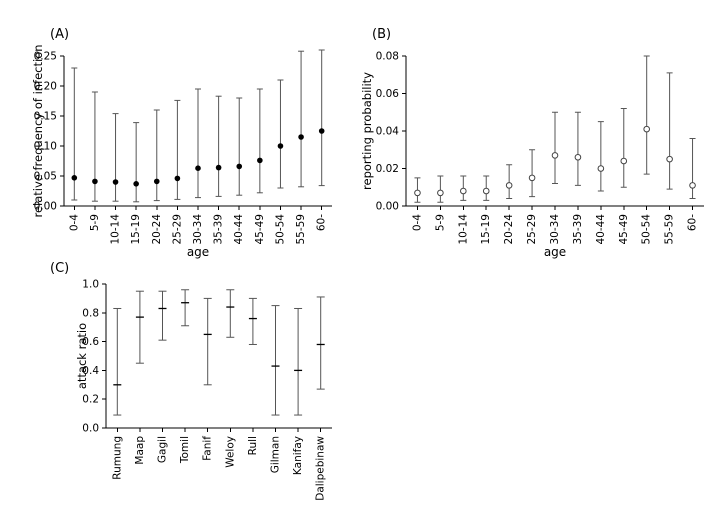 This screenshot has width=726, height=526. Describe the element at coordinates (387, 169) in the screenshot. I see `y-tick-label: 0.02` at that location.